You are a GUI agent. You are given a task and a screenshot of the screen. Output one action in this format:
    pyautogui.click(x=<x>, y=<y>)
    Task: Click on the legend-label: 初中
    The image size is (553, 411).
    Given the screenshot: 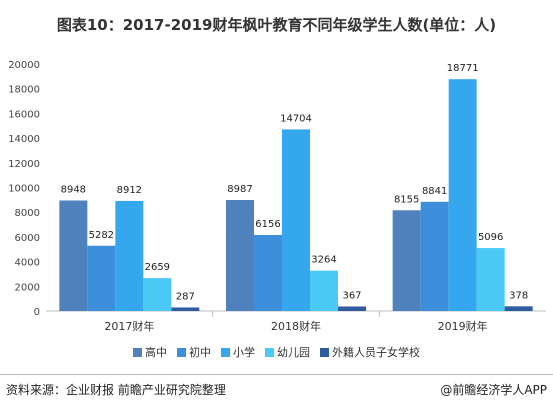 What is the action you would take?
    pyautogui.click(x=200, y=352)
    